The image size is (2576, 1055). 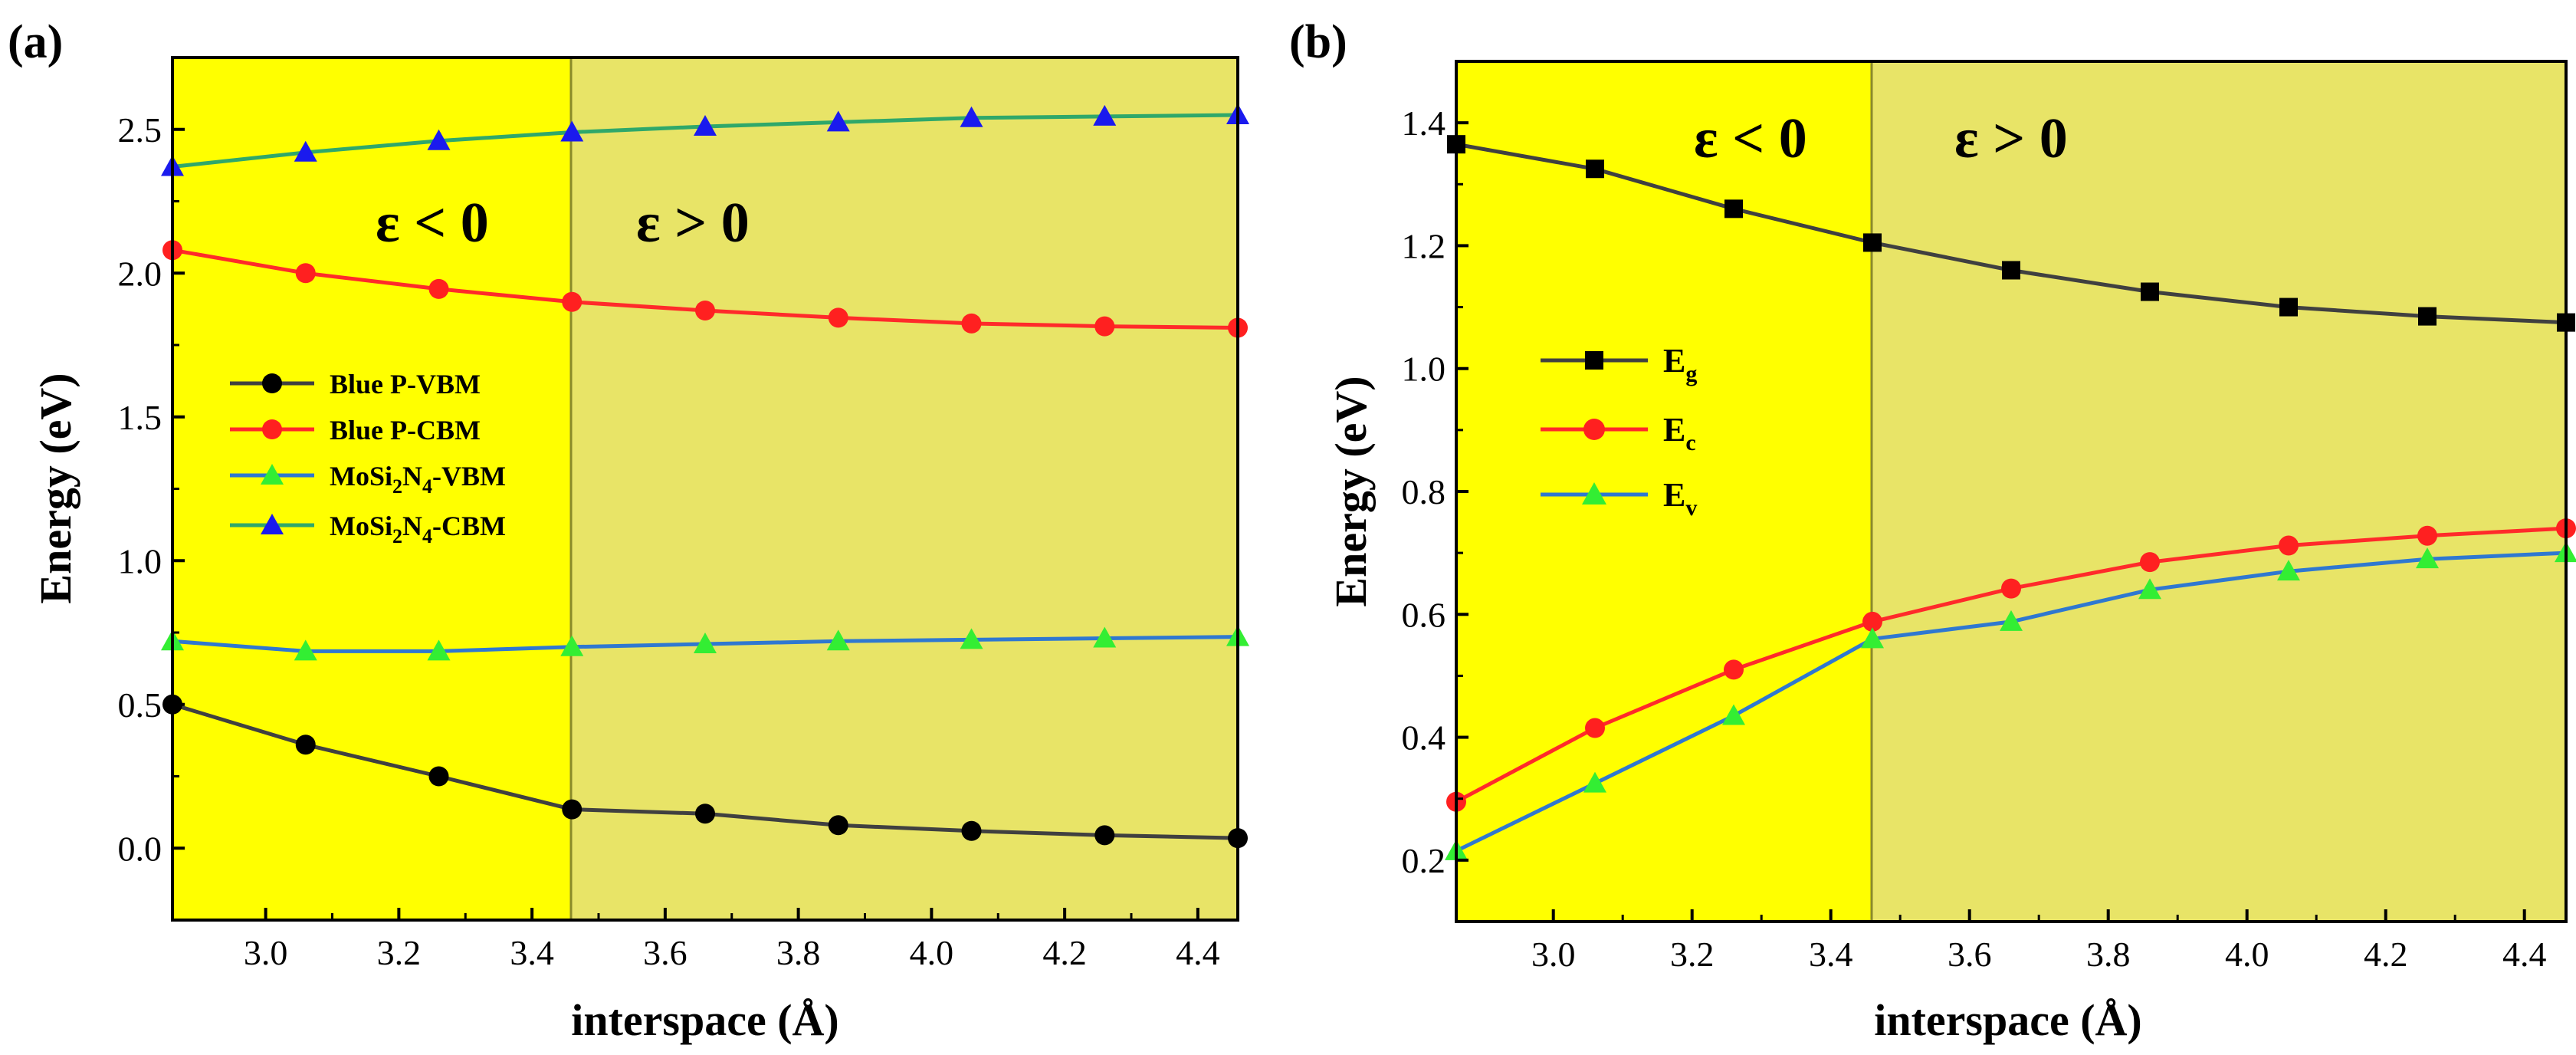 I want to click on legend-item: MoSi2N4-VBM, so click(x=368, y=479).